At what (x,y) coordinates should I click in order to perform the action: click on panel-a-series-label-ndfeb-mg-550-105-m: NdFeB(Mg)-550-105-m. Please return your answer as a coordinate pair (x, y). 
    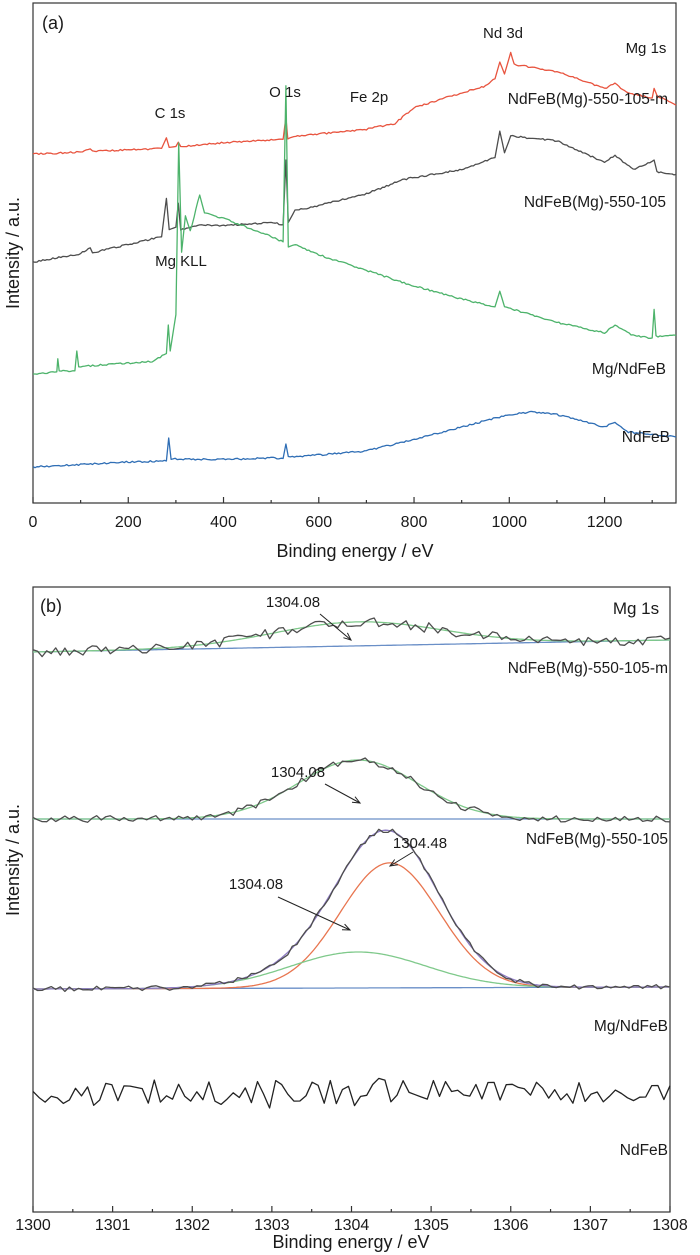
    Looking at the image, I should click on (588, 99).